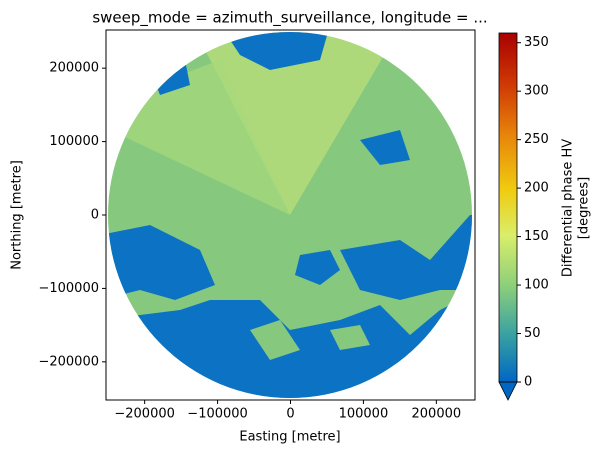 The image size is (605, 454). I want to click on x-tick-label: 100000, so click(364, 414).